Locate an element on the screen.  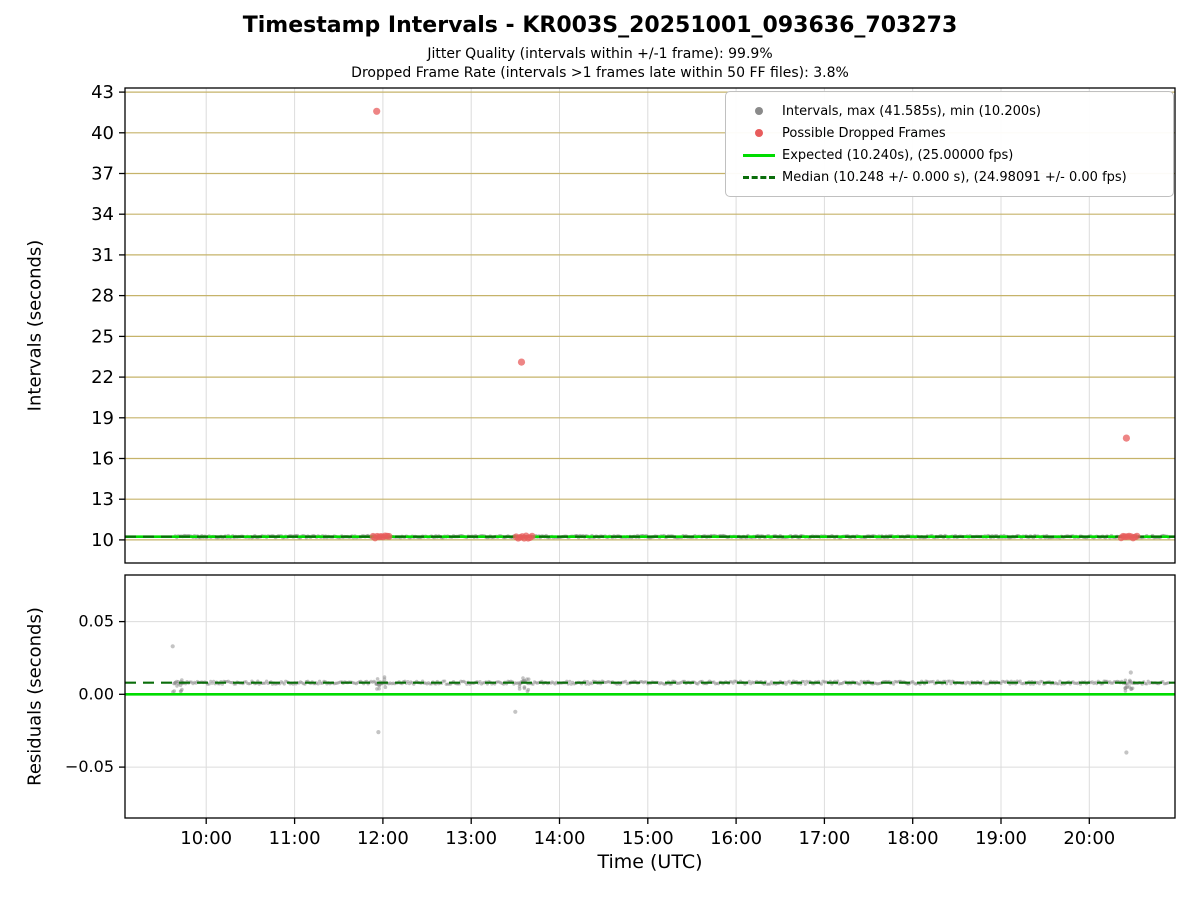
expected-line-marker is located at coordinates (759, 155).